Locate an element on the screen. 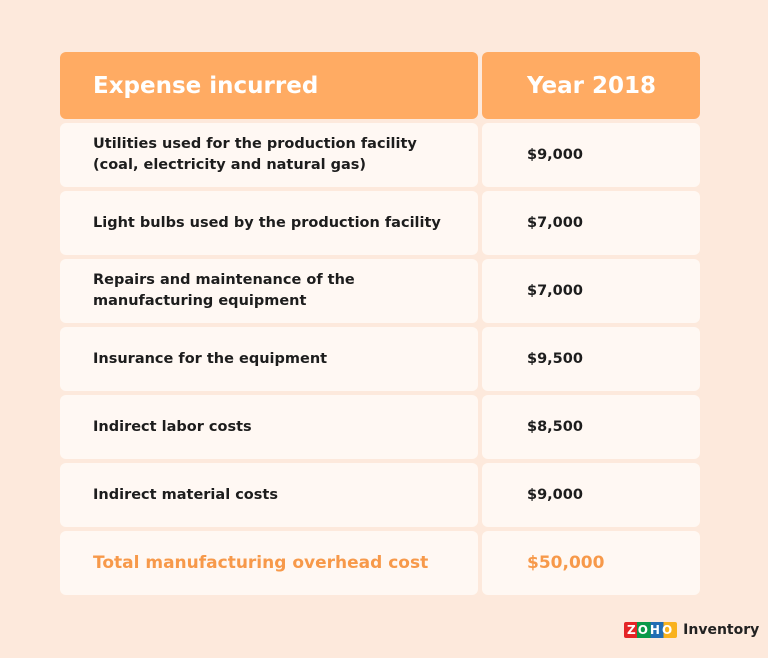 The image size is (768, 658). row-label-text: Insurance for the equipment is located at coordinates (210, 358).